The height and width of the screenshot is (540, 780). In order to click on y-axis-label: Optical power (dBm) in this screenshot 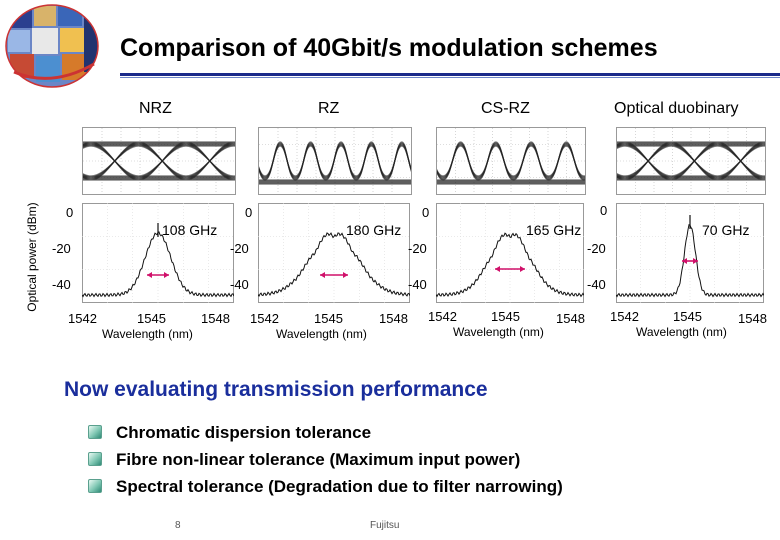, I will do `click(32, 257)`.